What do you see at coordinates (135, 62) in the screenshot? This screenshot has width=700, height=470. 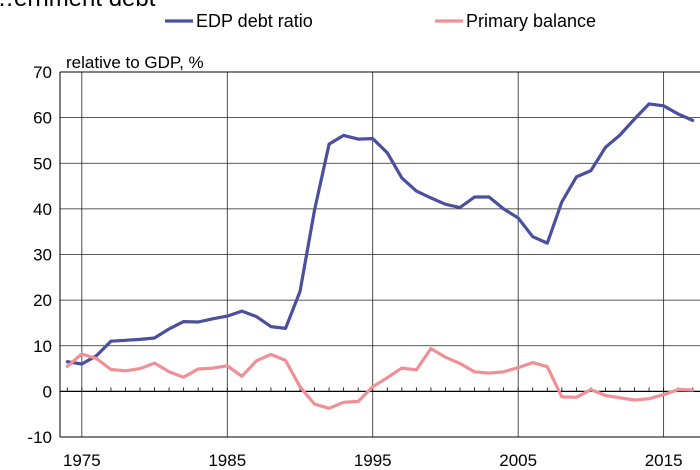 I see `y-axis-label: relative to GDP, %` at bounding box center [135, 62].